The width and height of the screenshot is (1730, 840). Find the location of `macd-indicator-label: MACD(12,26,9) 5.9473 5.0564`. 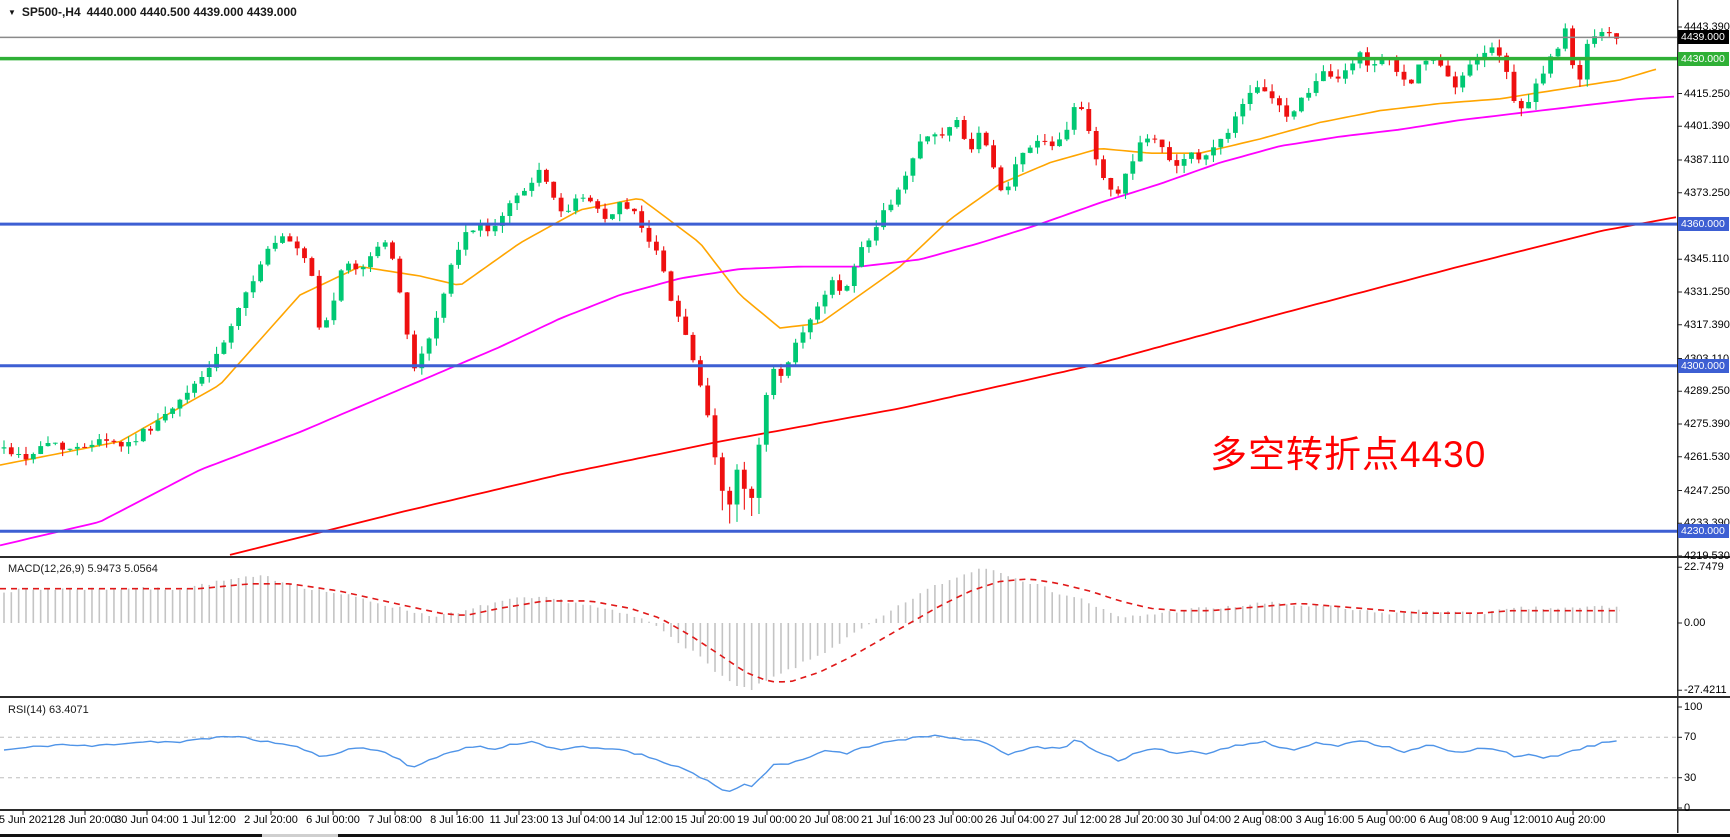

macd-indicator-label: MACD(12,26,9) 5.9473 5.0564 is located at coordinates (83, 569).